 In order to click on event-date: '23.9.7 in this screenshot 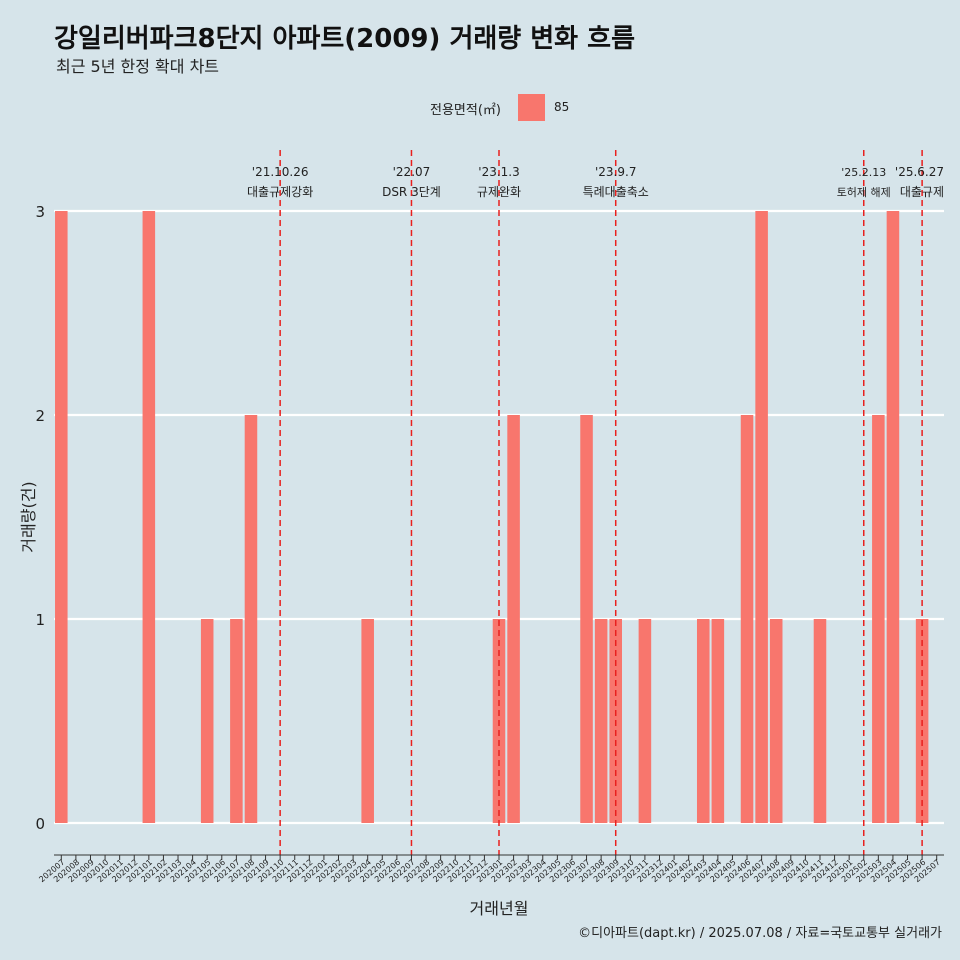, I will do `click(615, 172)`.